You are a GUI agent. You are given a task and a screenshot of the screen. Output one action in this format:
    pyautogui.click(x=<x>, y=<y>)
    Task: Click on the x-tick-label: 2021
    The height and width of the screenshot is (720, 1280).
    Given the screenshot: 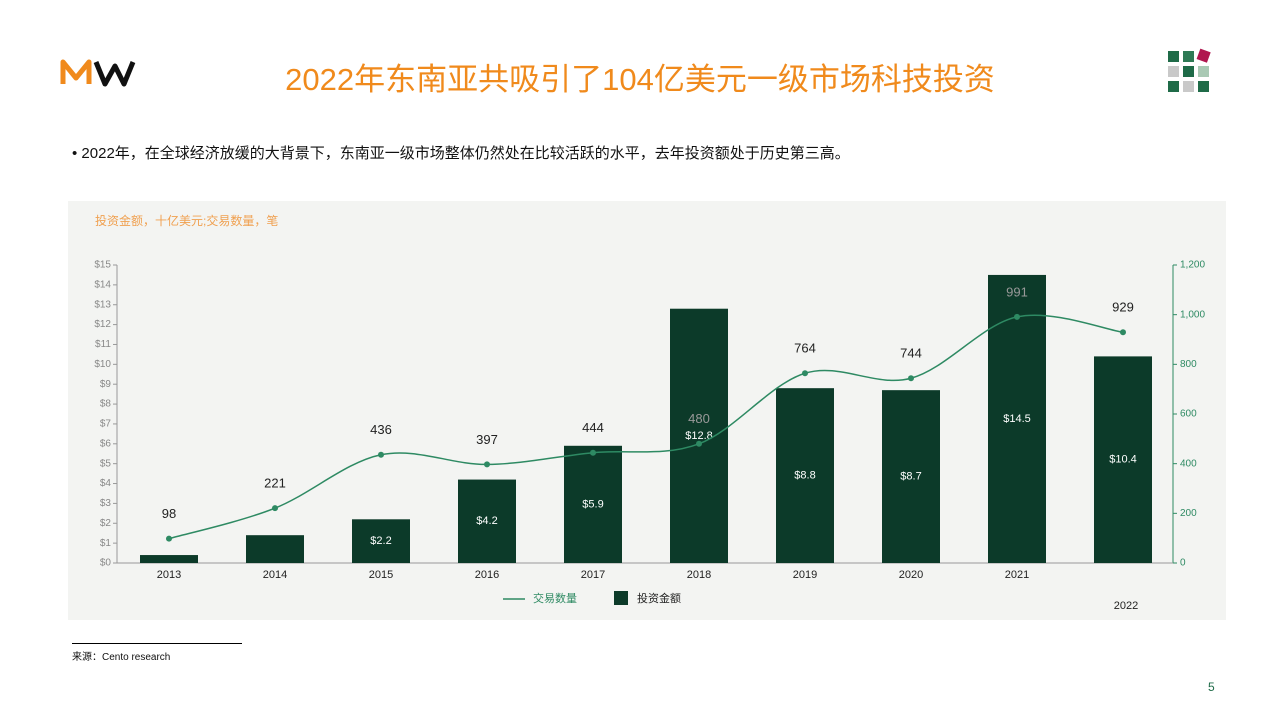 What is the action you would take?
    pyautogui.click(x=1017, y=575)
    